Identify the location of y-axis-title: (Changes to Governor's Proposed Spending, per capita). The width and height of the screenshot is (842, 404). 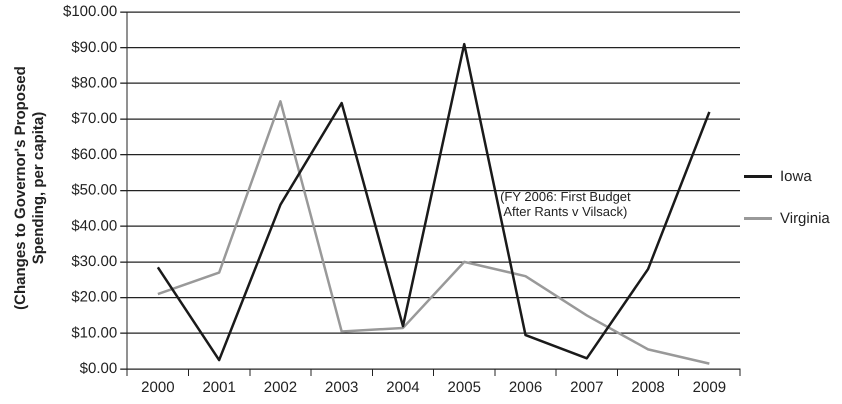
(30, 188).